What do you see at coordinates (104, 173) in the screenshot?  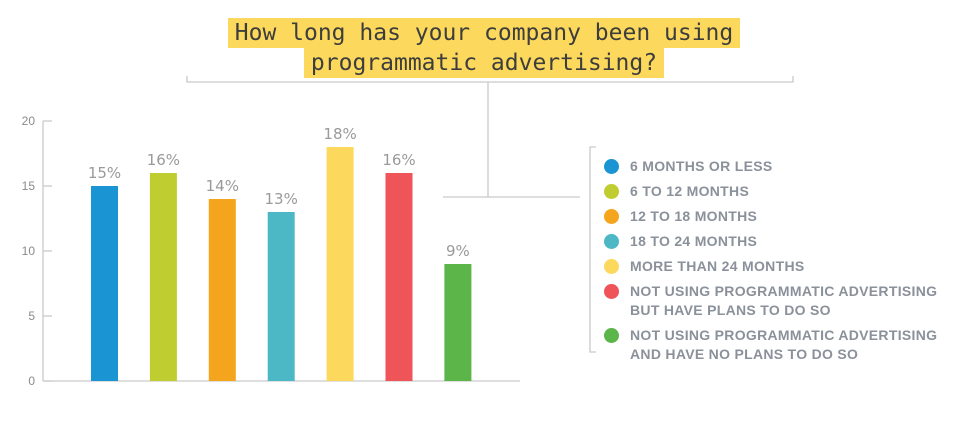 I see `bar-value-label: 15%` at bounding box center [104, 173].